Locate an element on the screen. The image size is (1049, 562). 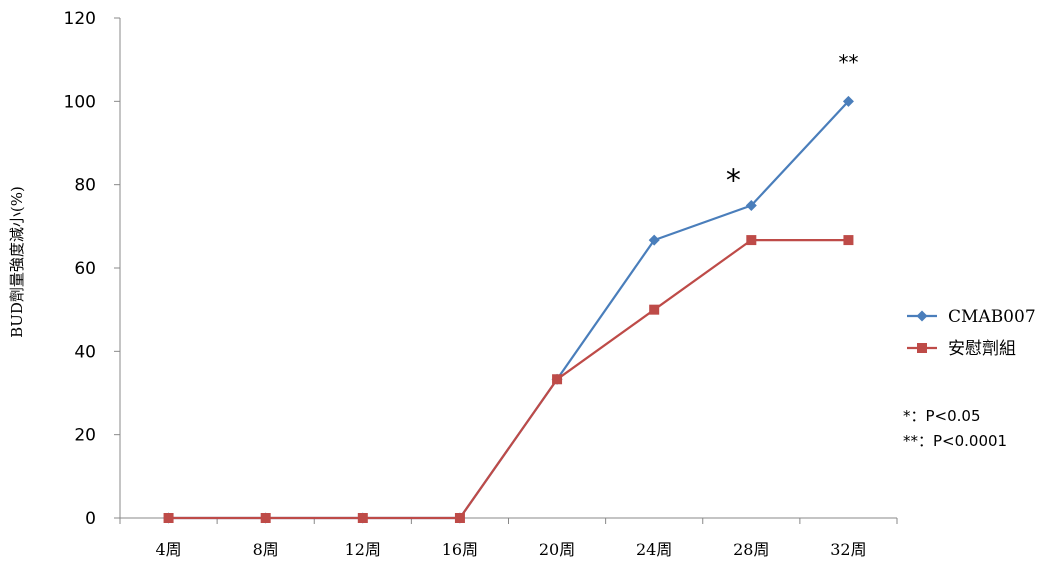
y-tick-label: 0 is located at coordinates (90, 519).